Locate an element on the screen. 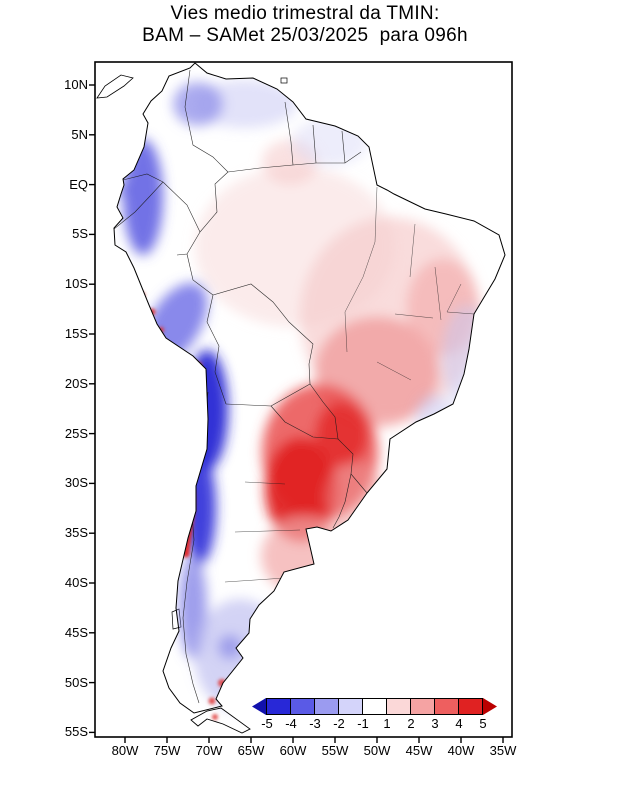 The image size is (618, 800). colorbar-tick-label: -1 is located at coordinates (363, 723).